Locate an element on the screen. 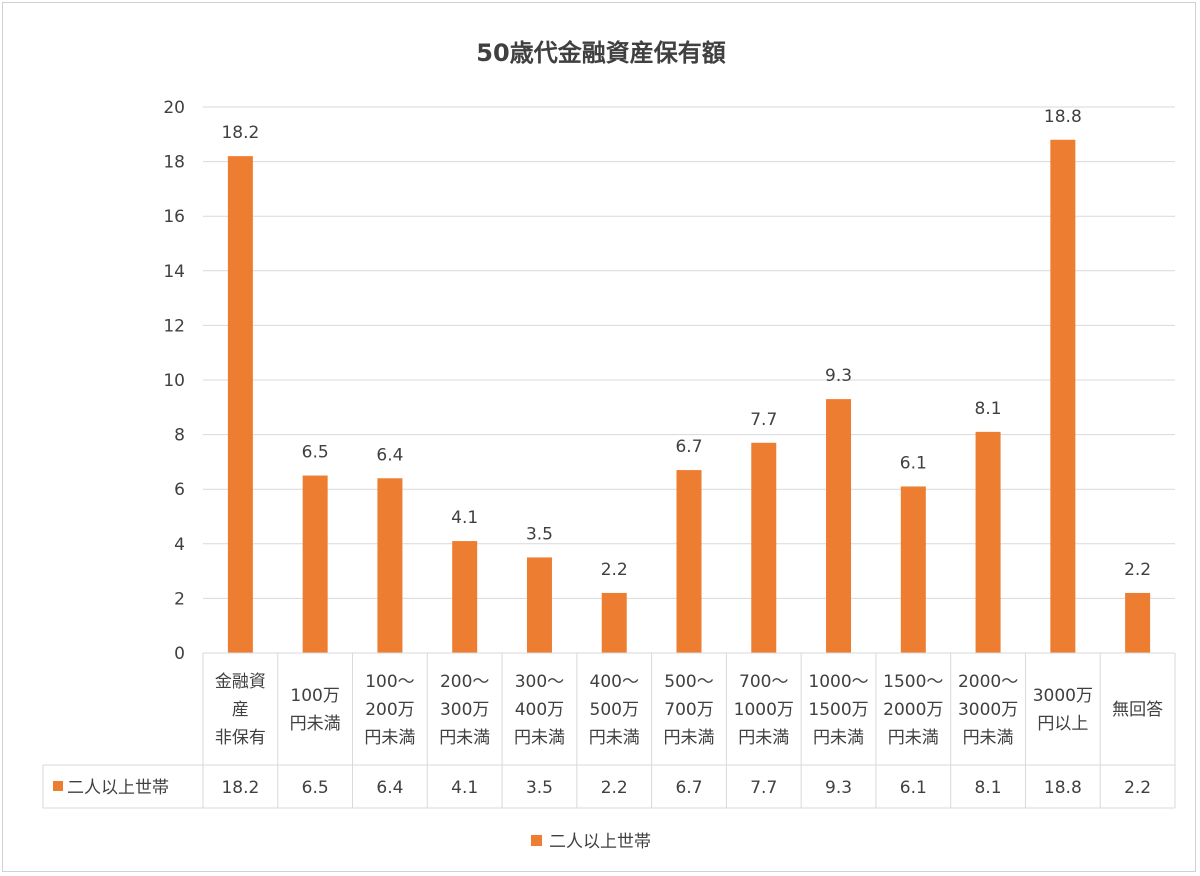 This screenshot has height=876, width=1200. legend-label: 二人以上世帯 is located at coordinates (600, 842).